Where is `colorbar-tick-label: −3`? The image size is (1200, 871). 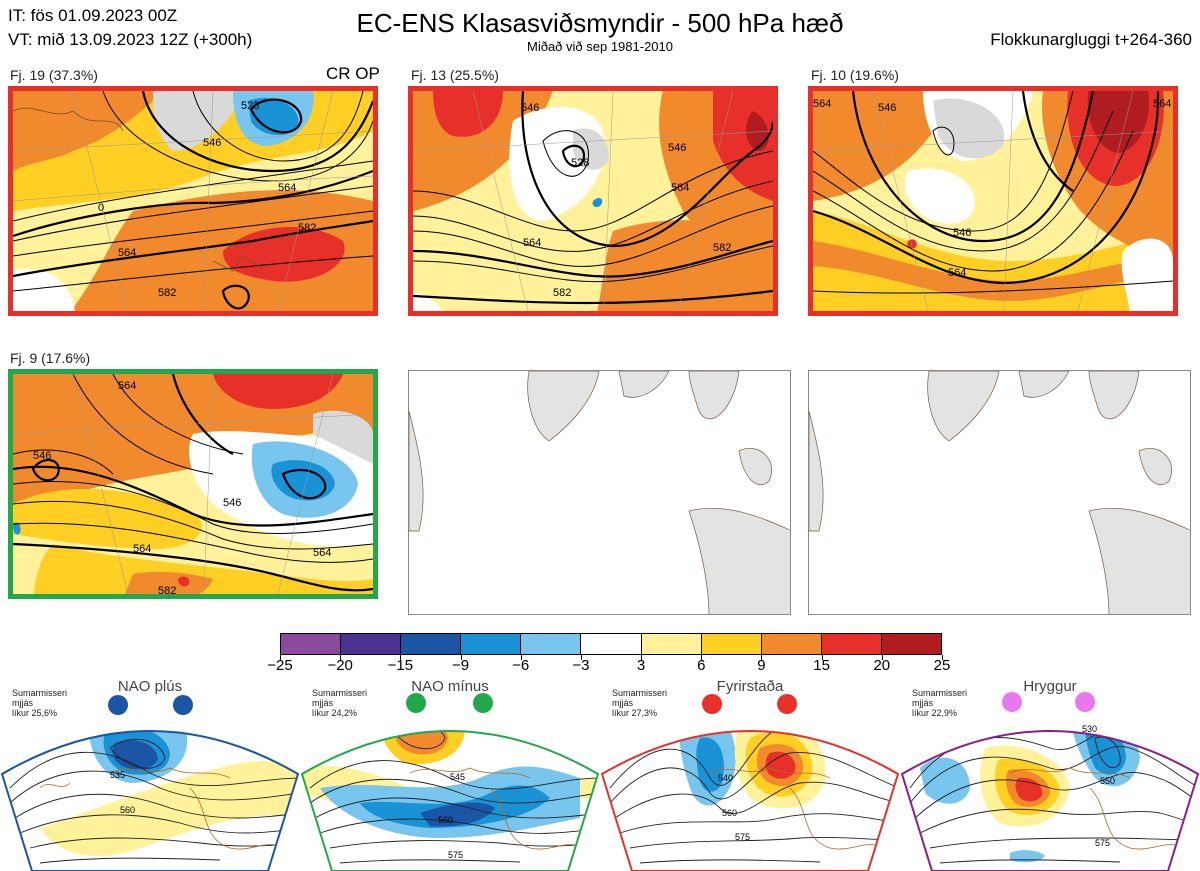
colorbar-tick-label: −3 is located at coordinates (581, 665).